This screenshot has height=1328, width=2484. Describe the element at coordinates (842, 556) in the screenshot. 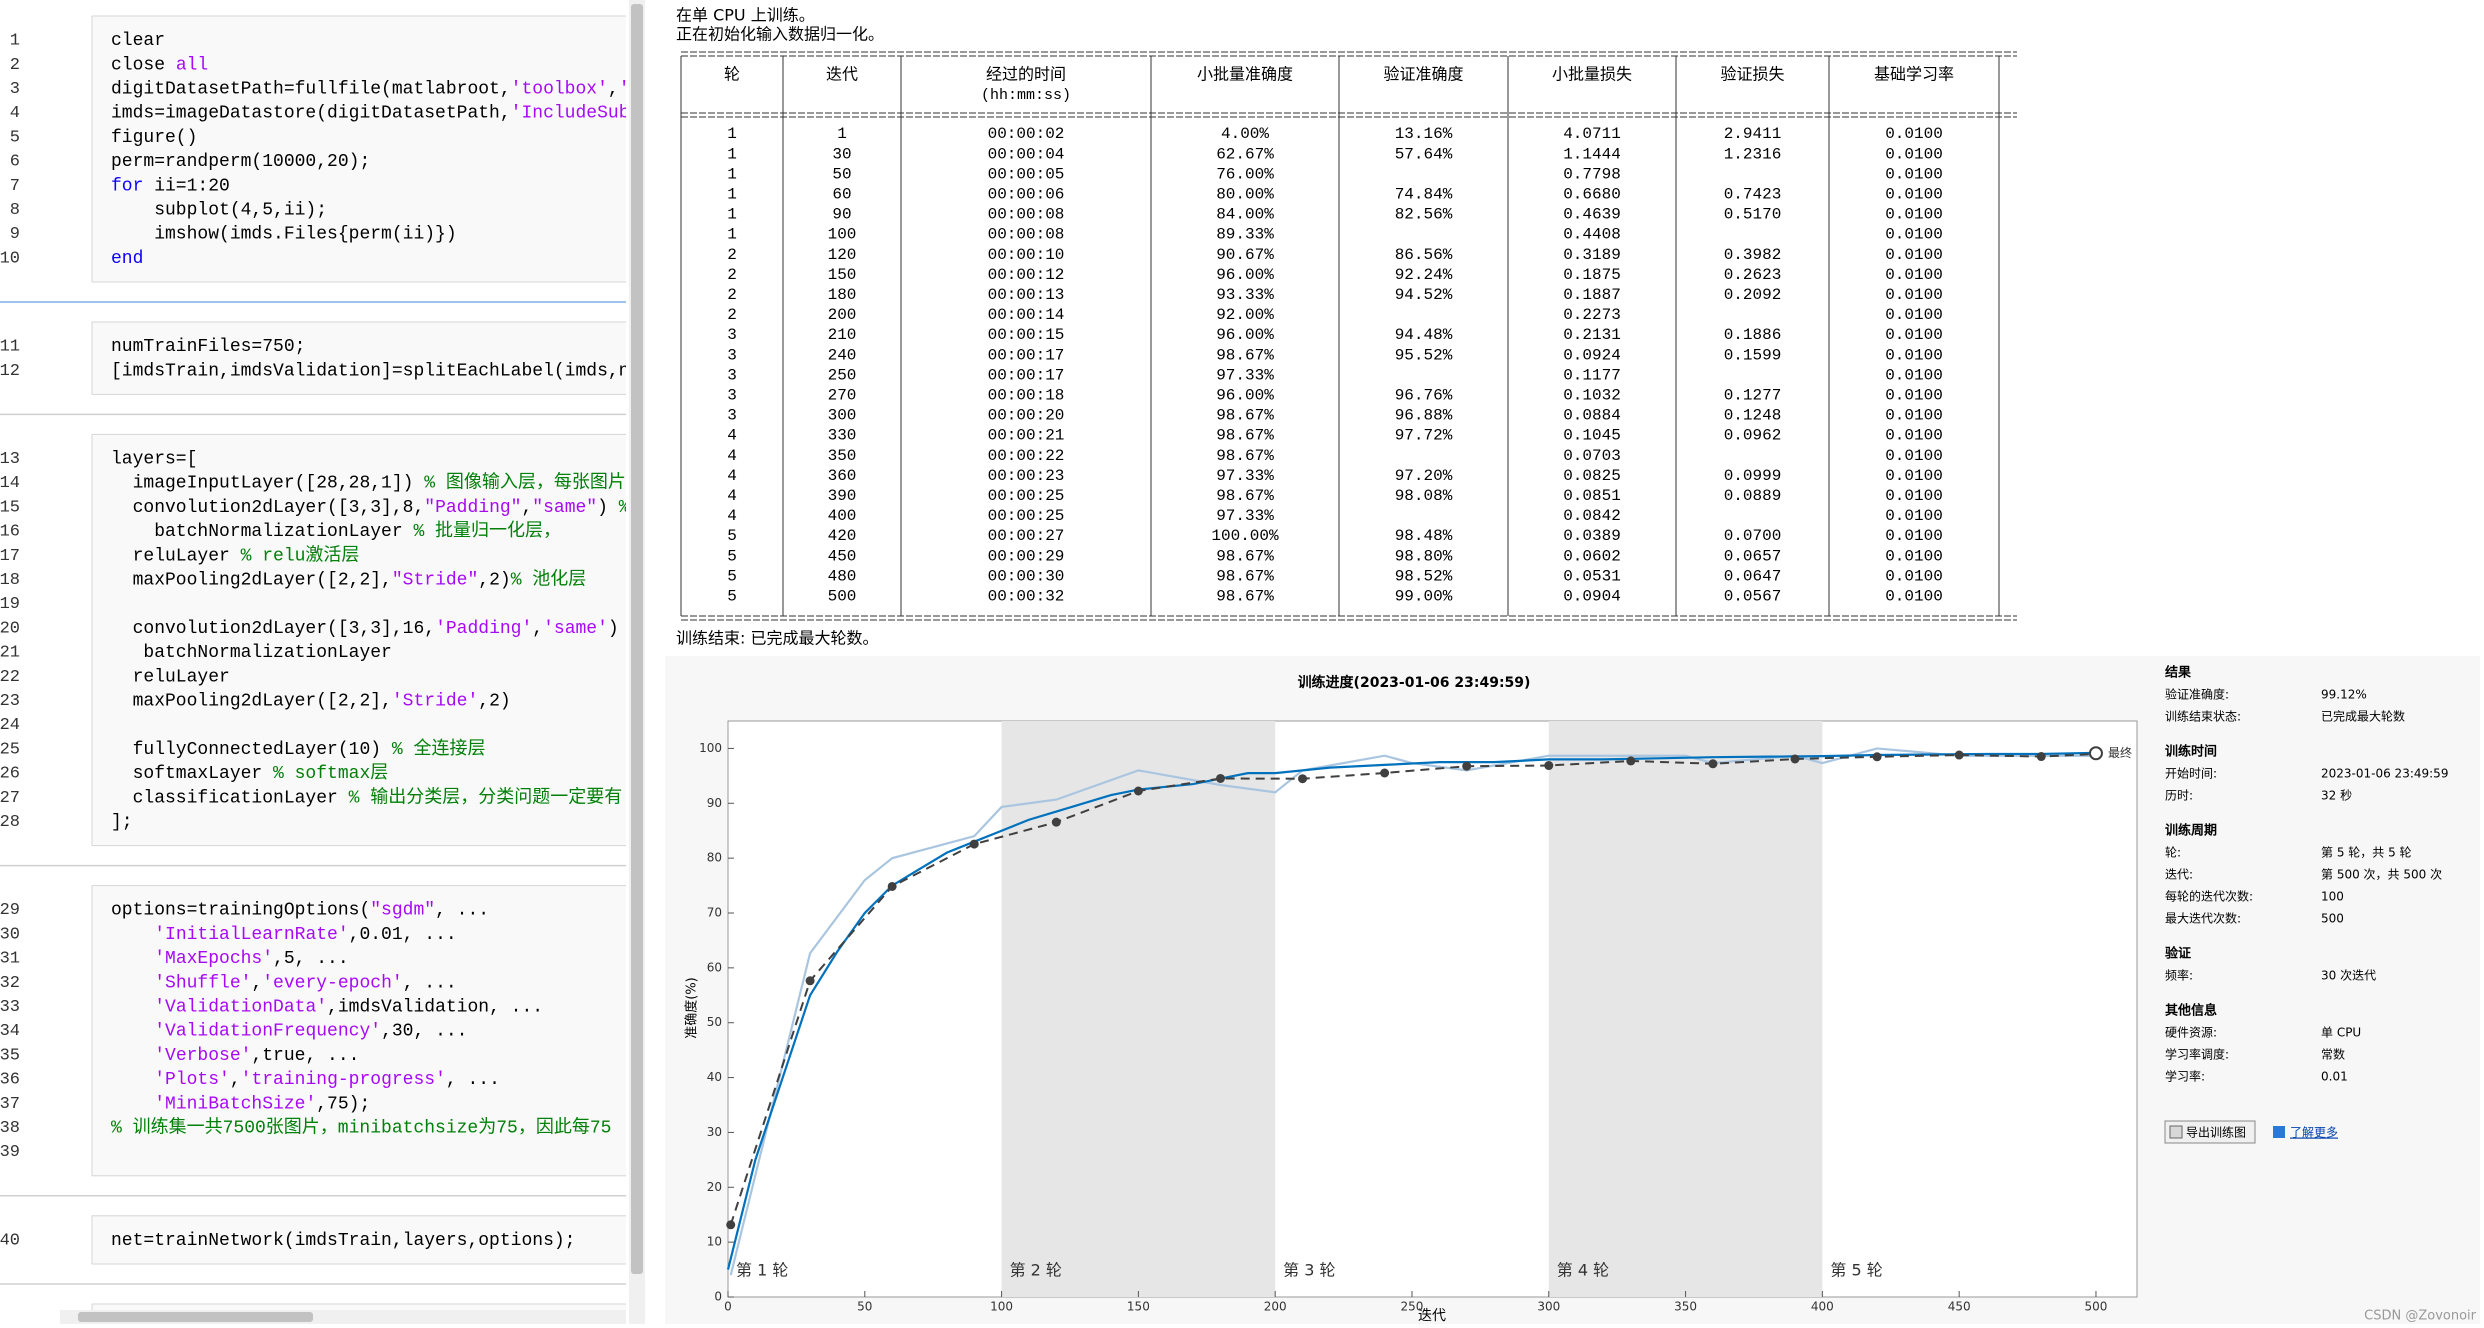

I see `table-cell: 450` at that location.